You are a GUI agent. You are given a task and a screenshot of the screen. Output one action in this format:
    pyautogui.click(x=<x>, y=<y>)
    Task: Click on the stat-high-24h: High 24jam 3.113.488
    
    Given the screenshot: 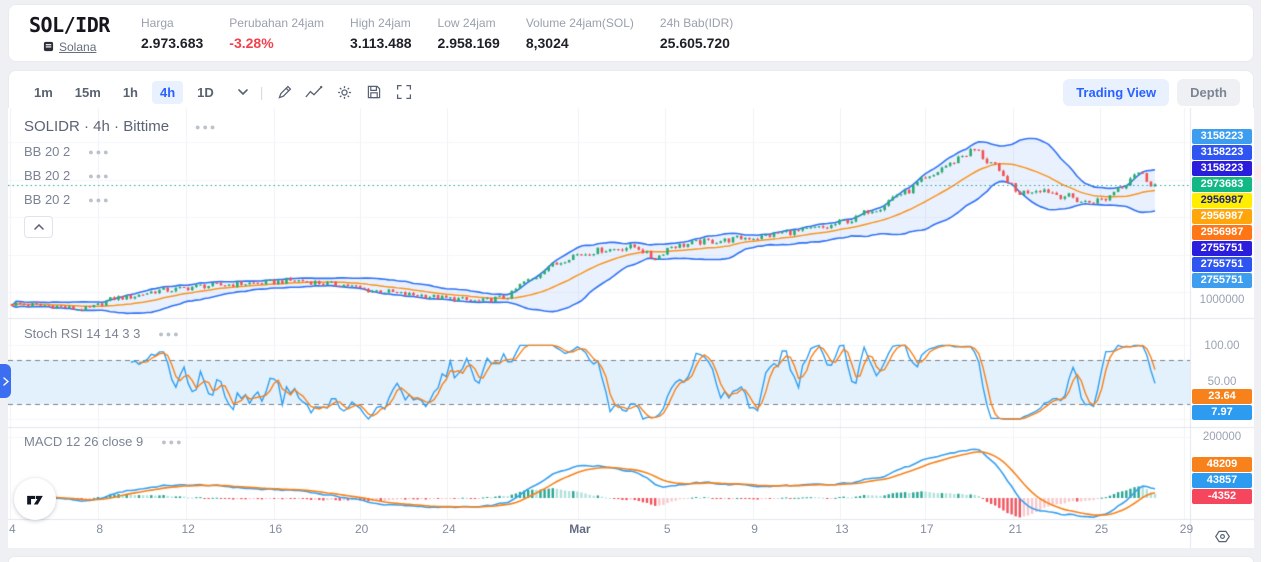 What is the action you would take?
    pyautogui.click(x=381, y=33)
    